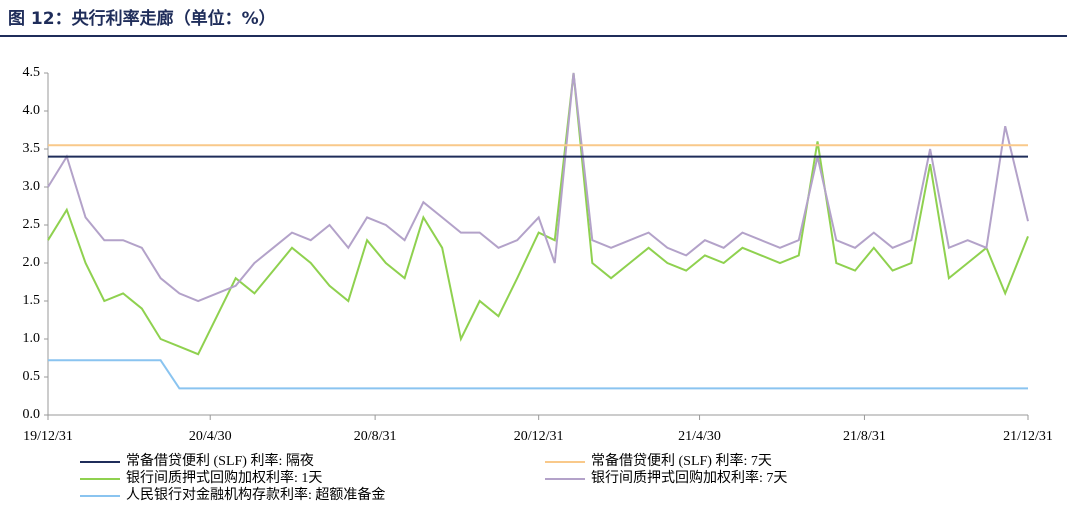 This screenshot has height=519, width=1067. Describe the element at coordinates (255, 494) in the screenshot. I see `legend-label: 人民银行对金融机构存款利率: 超额准备金` at that location.